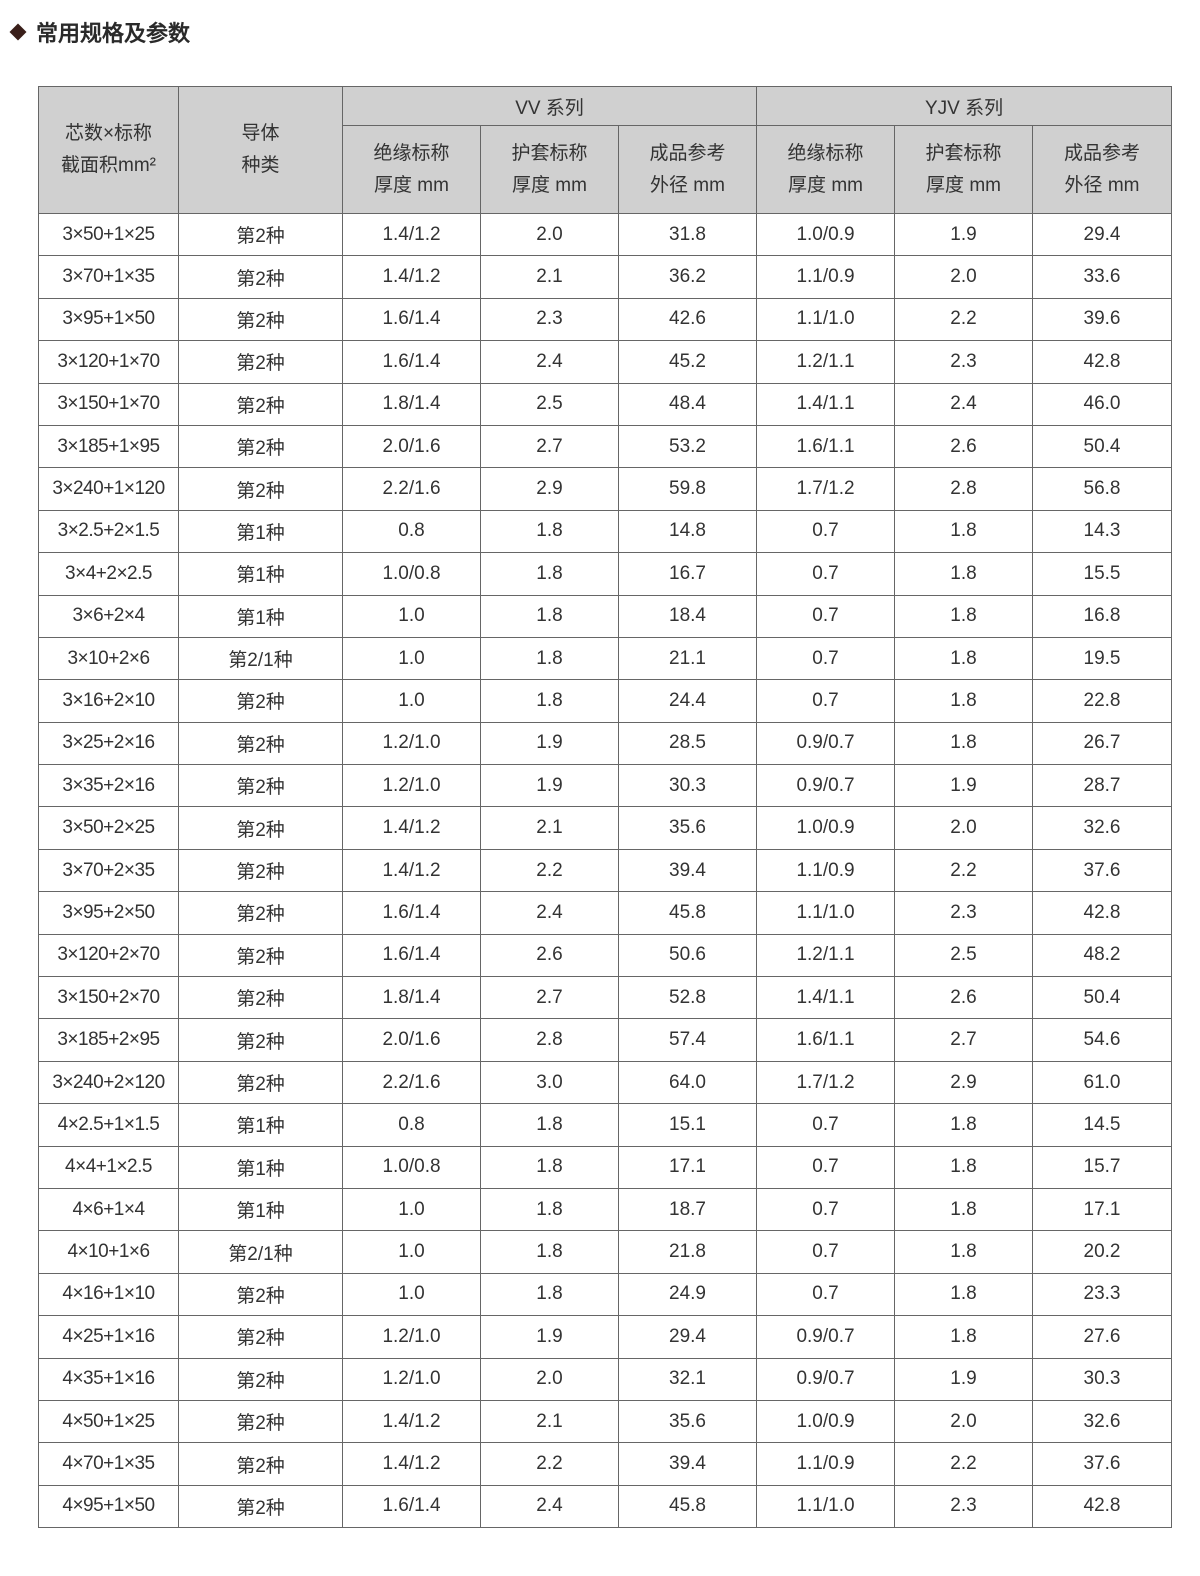 This screenshot has height=1576, width=1200. What do you see at coordinates (549, 1082) in the screenshot?
I see `table-cell: 3.0` at bounding box center [549, 1082].